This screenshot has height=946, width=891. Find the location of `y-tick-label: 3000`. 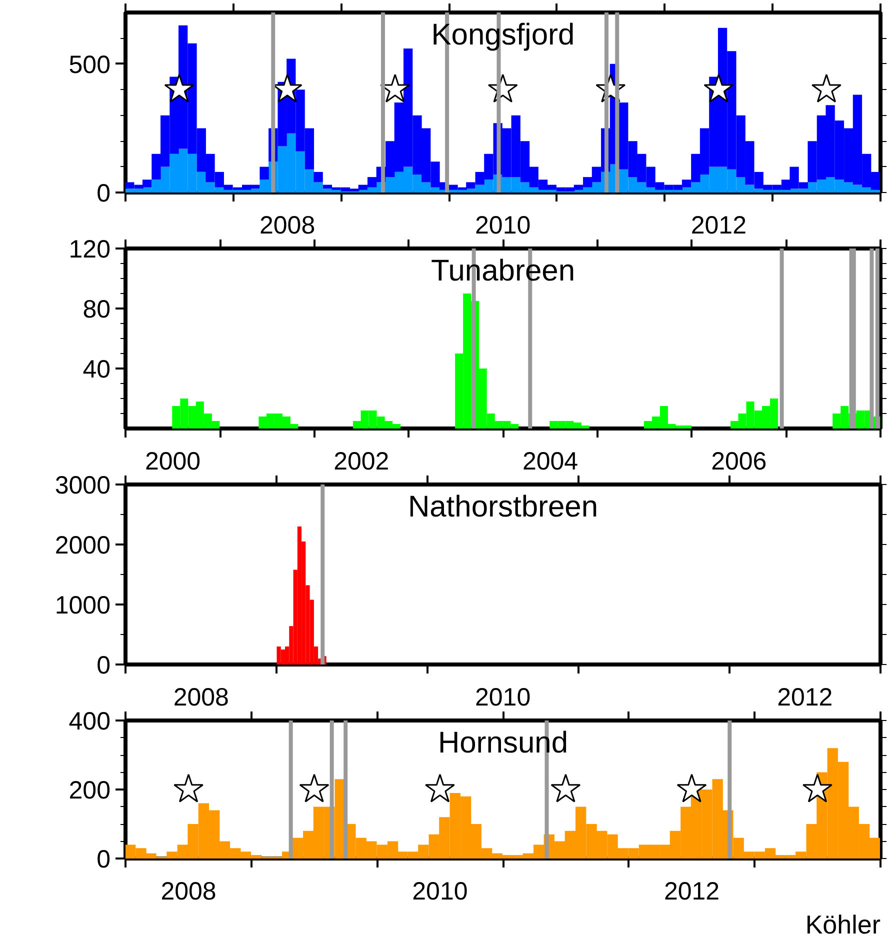

y-tick-label: 3000 is located at coordinates (82, 486).